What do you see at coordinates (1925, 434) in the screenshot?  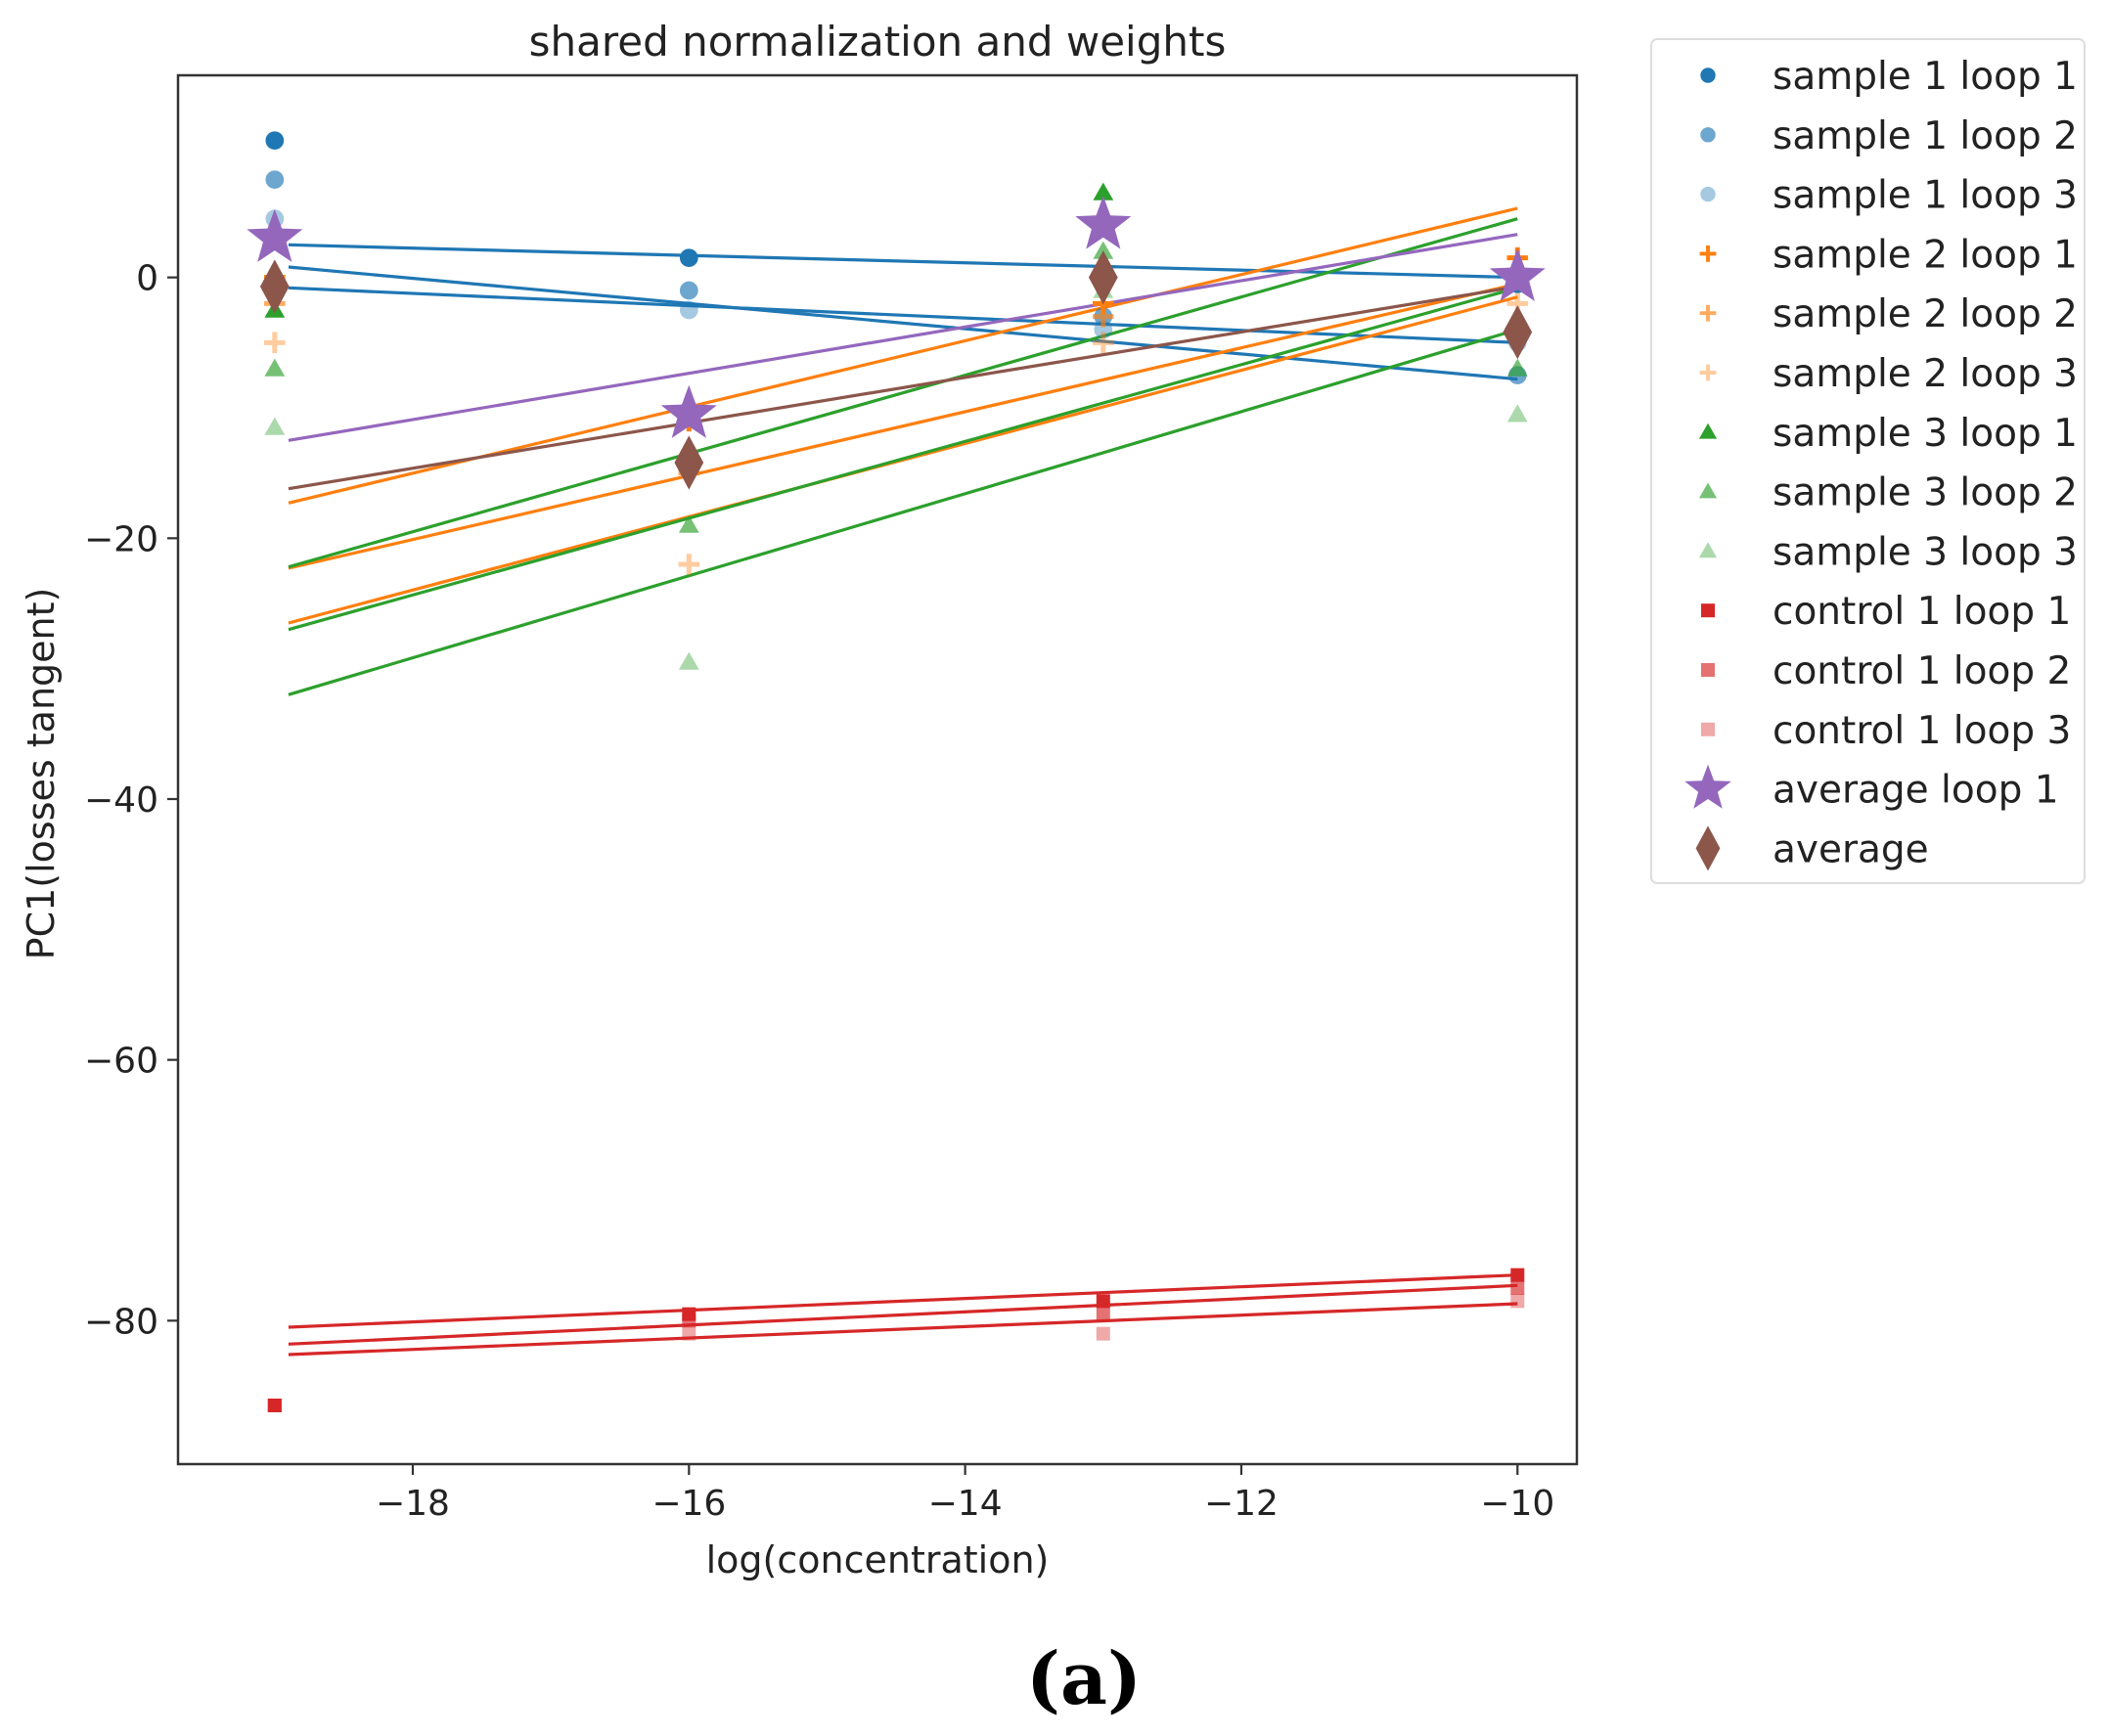 I see `legend-label: sample 3 loop 1` at bounding box center [1925, 434].